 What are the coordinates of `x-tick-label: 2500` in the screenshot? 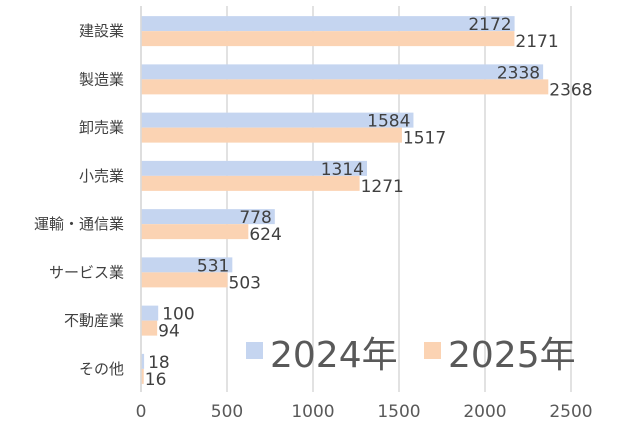 It's located at (570, 412).